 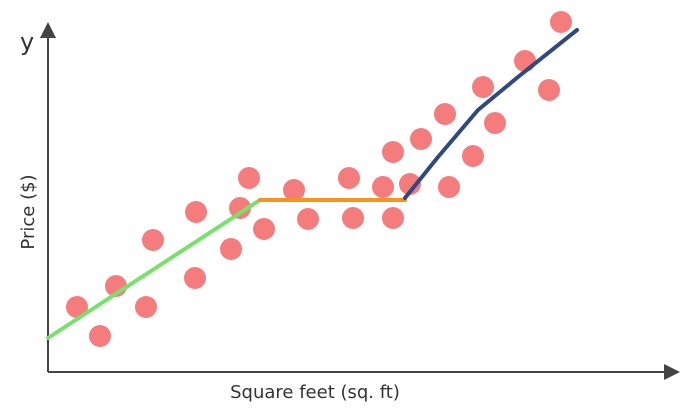 I want to click on x-axis-label: Square feet (sq. ft), so click(x=315, y=392).